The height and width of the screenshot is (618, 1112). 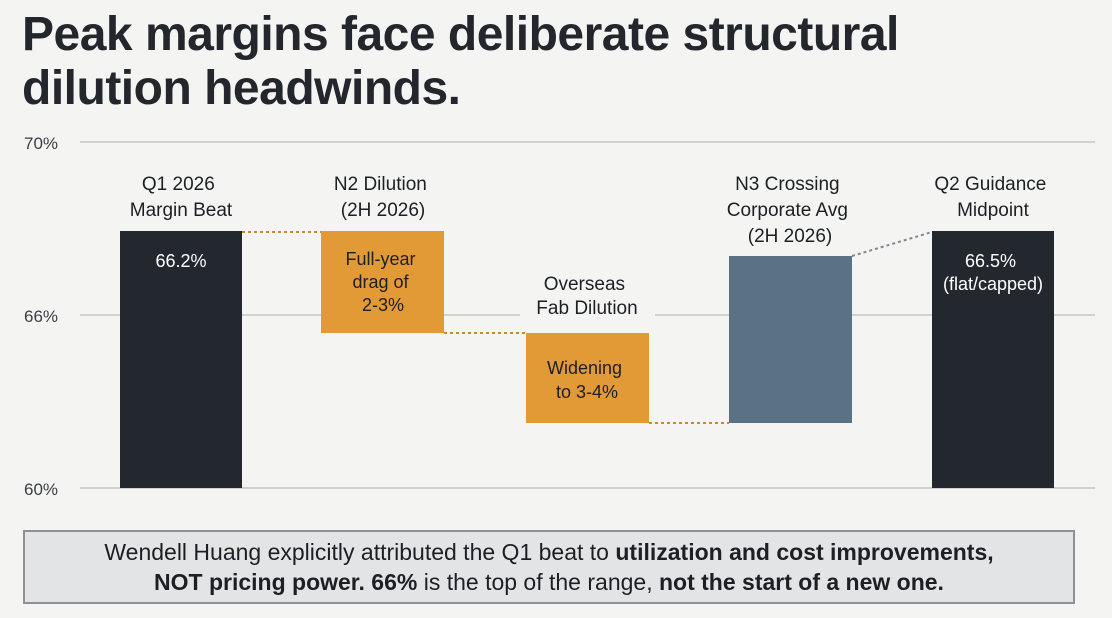 I want to click on bar-q1-label: Q1 2026 Margin Beat, so click(x=181, y=197).